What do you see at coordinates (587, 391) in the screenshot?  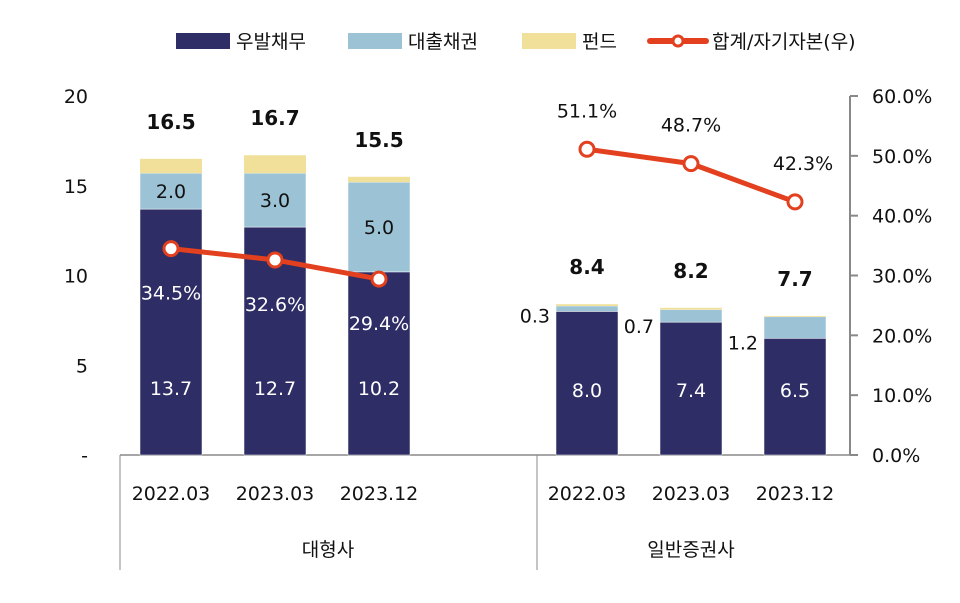 I see `contingent-value-label: 8.0` at bounding box center [587, 391].